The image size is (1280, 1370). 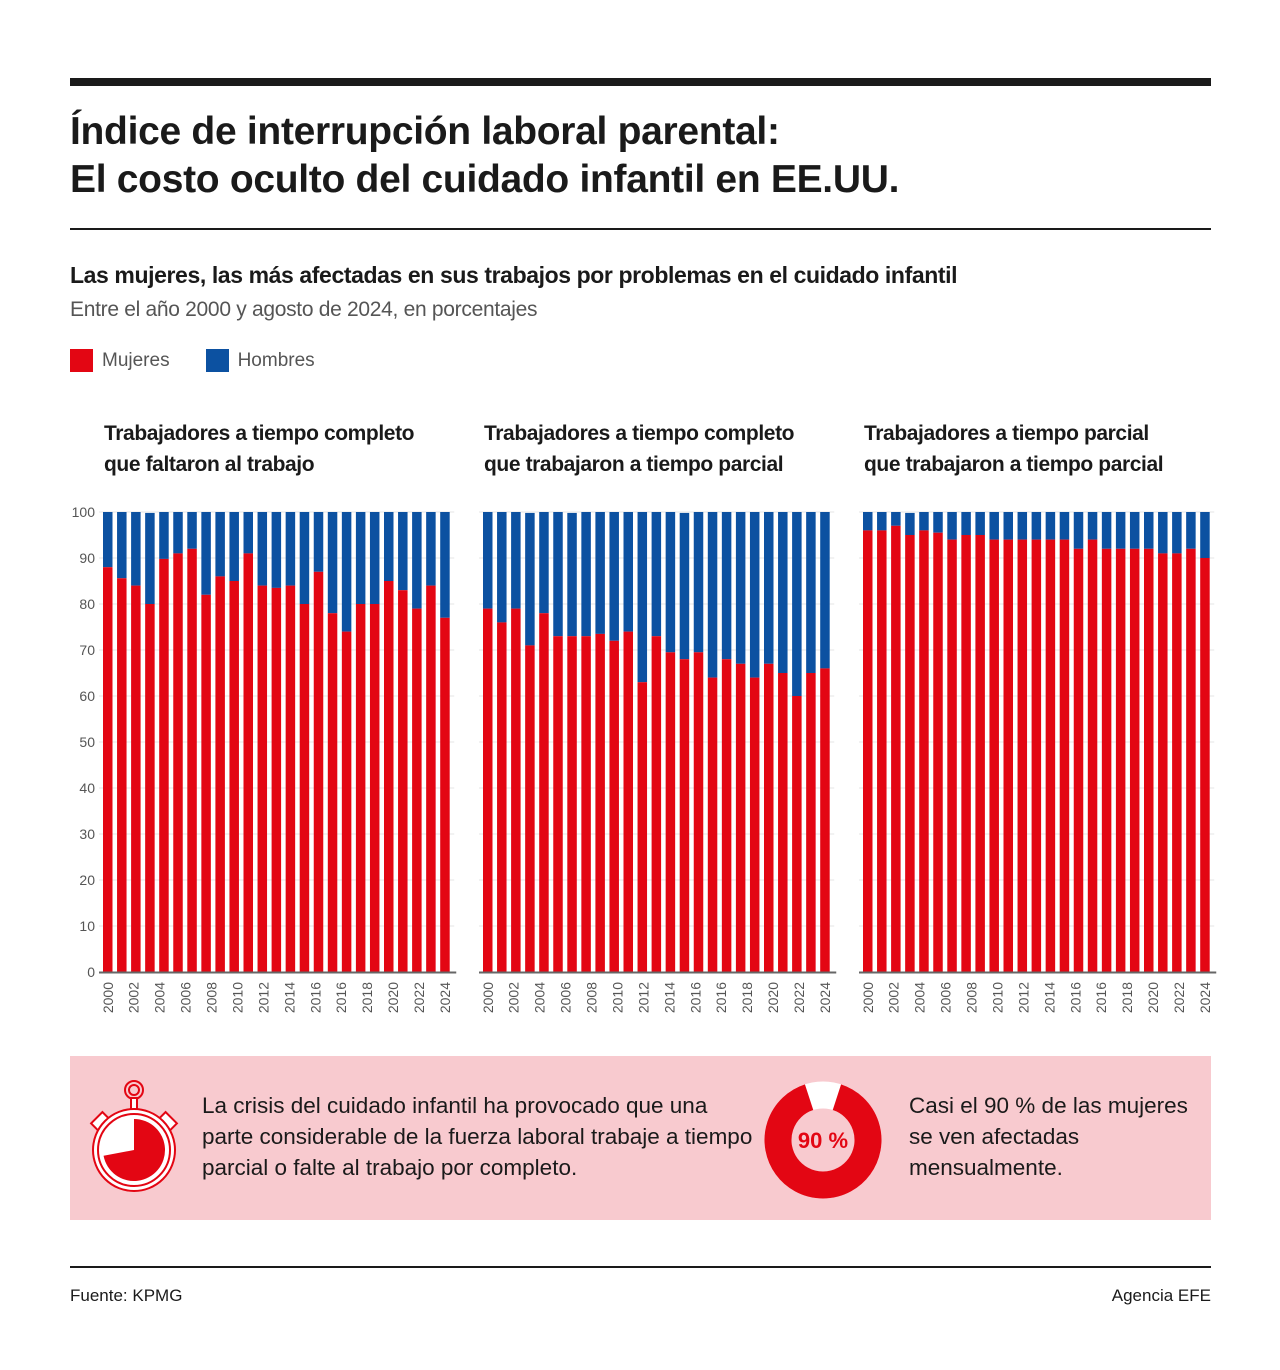 I want to click on bar-women-2018, so click(x=360, y=788).